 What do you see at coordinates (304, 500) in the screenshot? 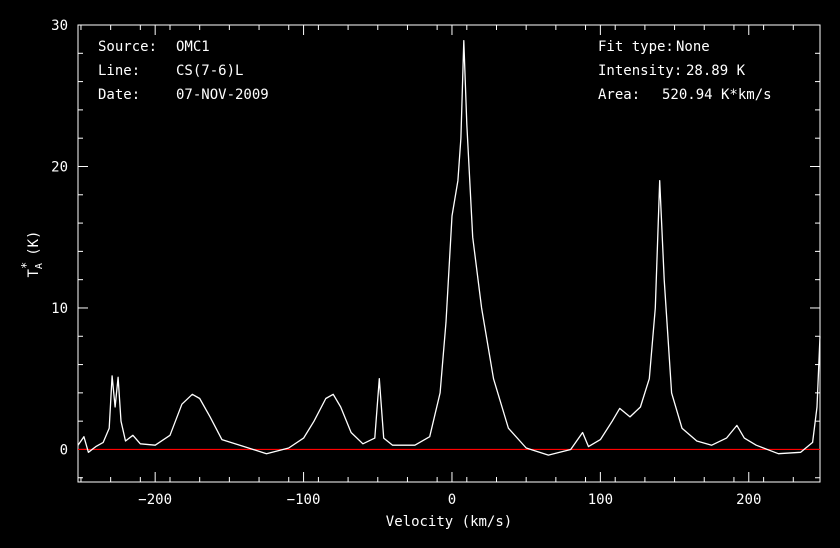
I see `x-tick-label: −100` at bounding box center [304, 500].